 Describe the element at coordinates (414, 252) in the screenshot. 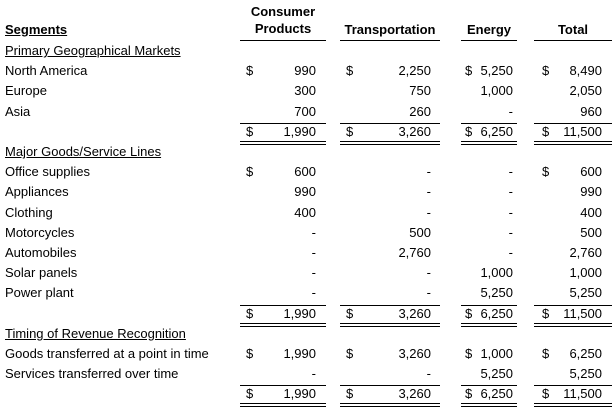

I see `tr-value: 2,760` at that location.